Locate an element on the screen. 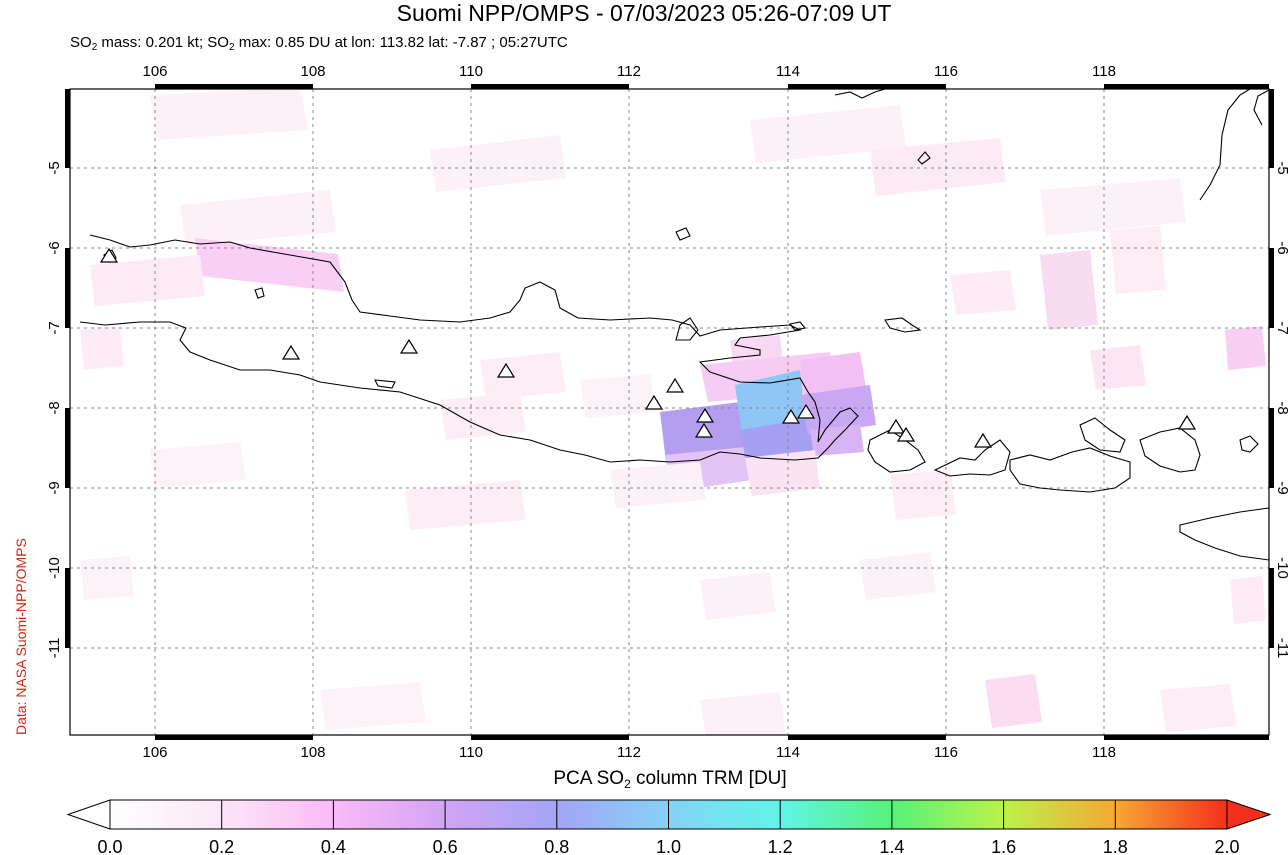  svg-text: 1.4 is located at coordinates (891, 846).